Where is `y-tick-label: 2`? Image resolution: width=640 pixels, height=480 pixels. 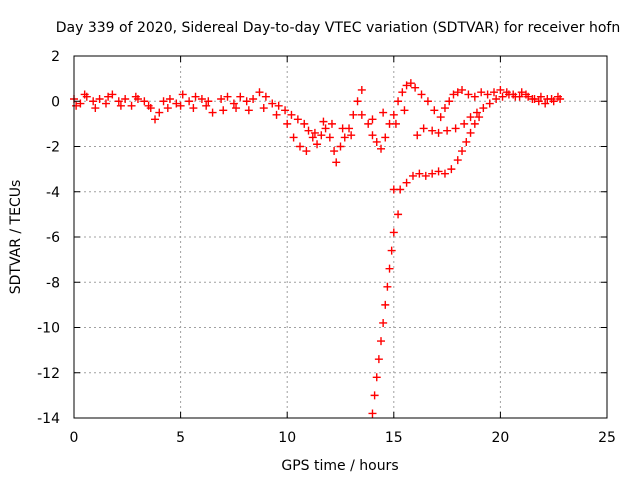 y-tick-label: 2 is located at coordinates (55, 57).